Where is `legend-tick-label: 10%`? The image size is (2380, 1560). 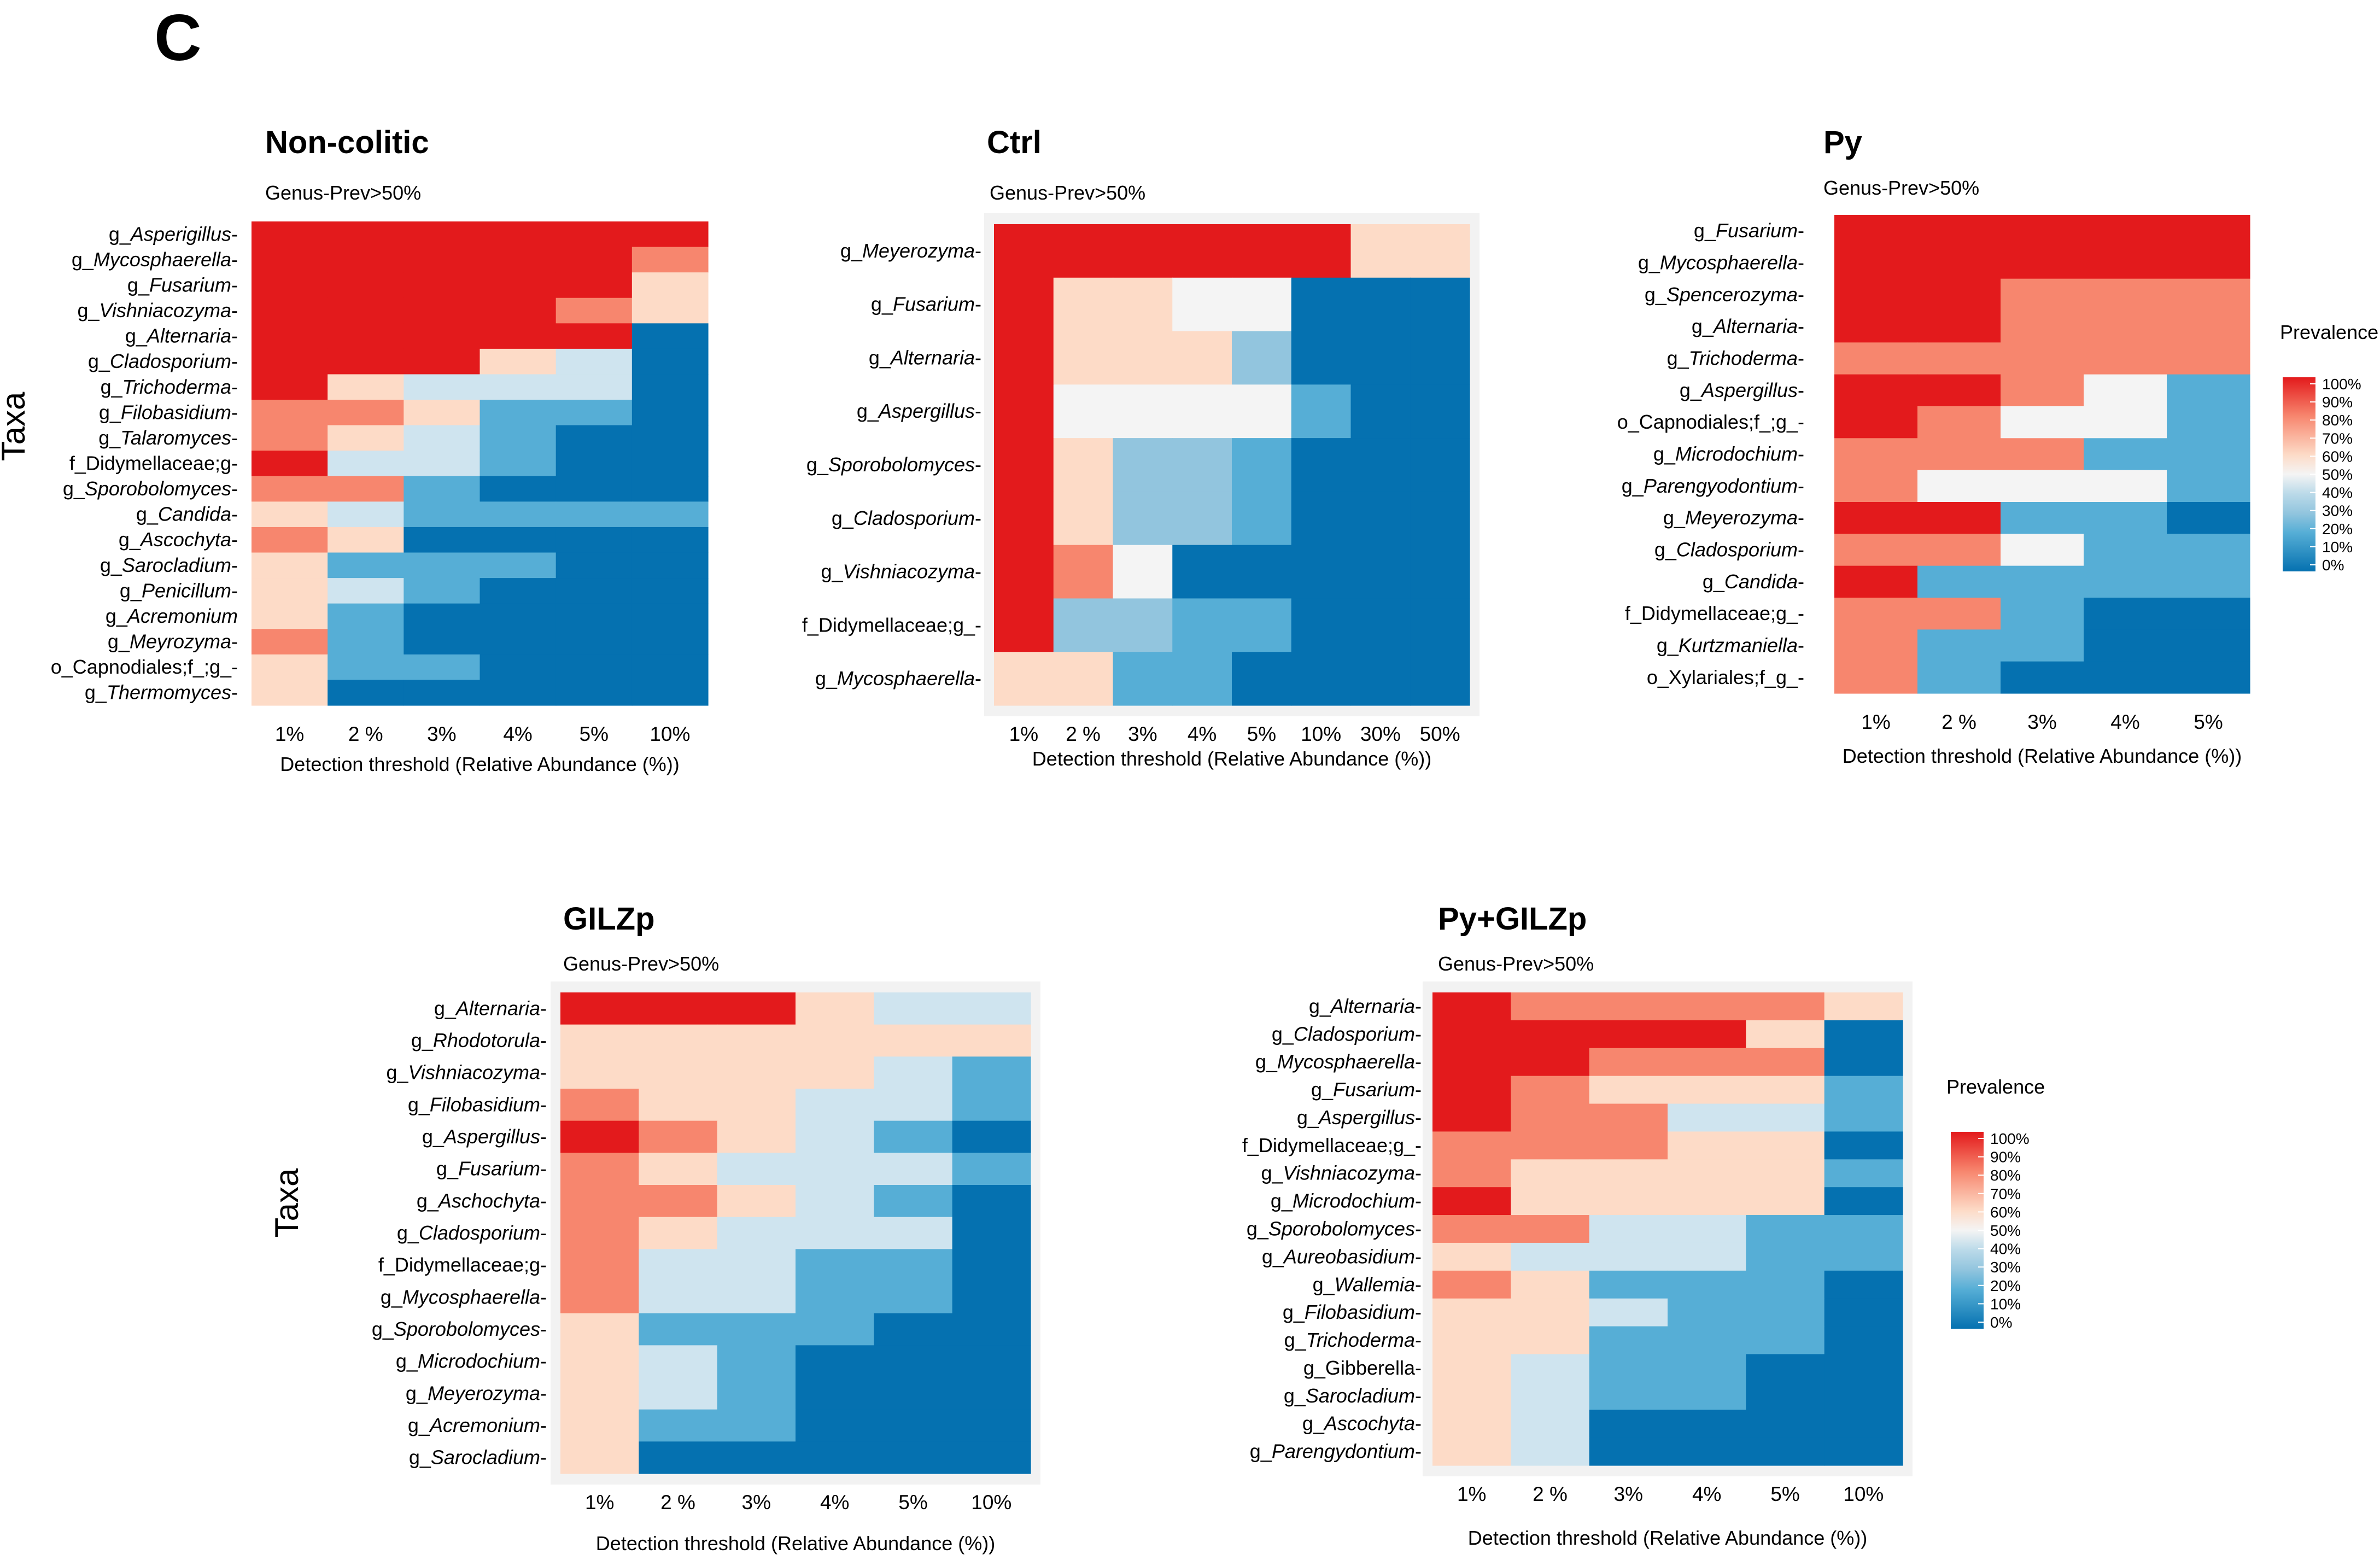
legend-tick-label: 10% is located at coordinates (2005, 1304).